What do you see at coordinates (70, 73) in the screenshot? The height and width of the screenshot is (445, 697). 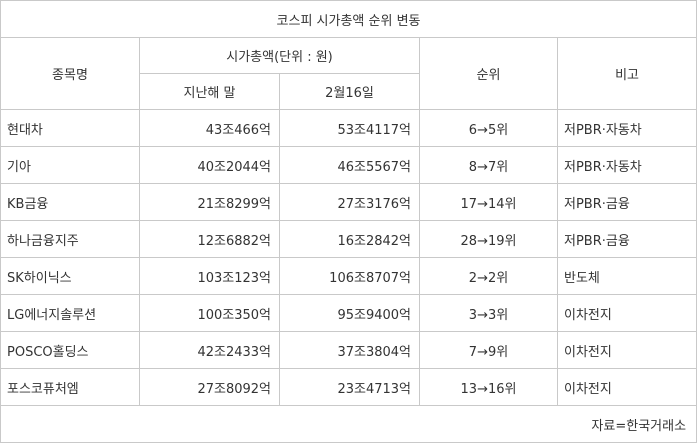 I see `header-name: 종목명` at bounding box center [70, 73].